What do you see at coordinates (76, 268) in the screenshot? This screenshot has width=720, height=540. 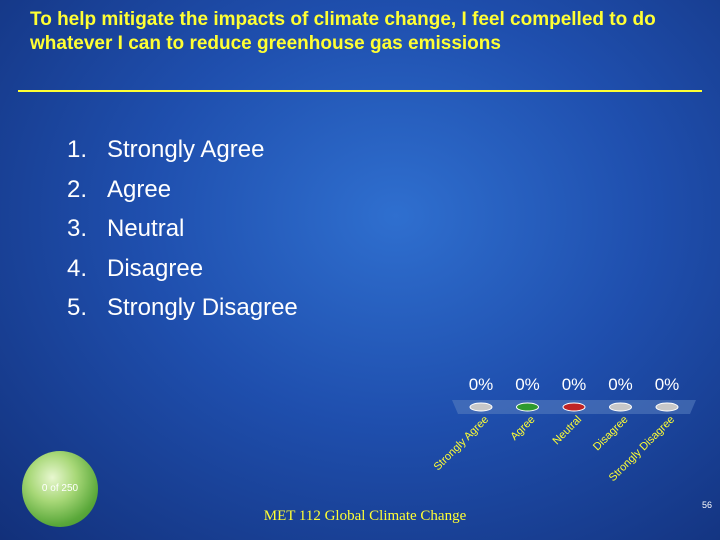 I see `option-number: 4.` at bounding box center [76, 268].